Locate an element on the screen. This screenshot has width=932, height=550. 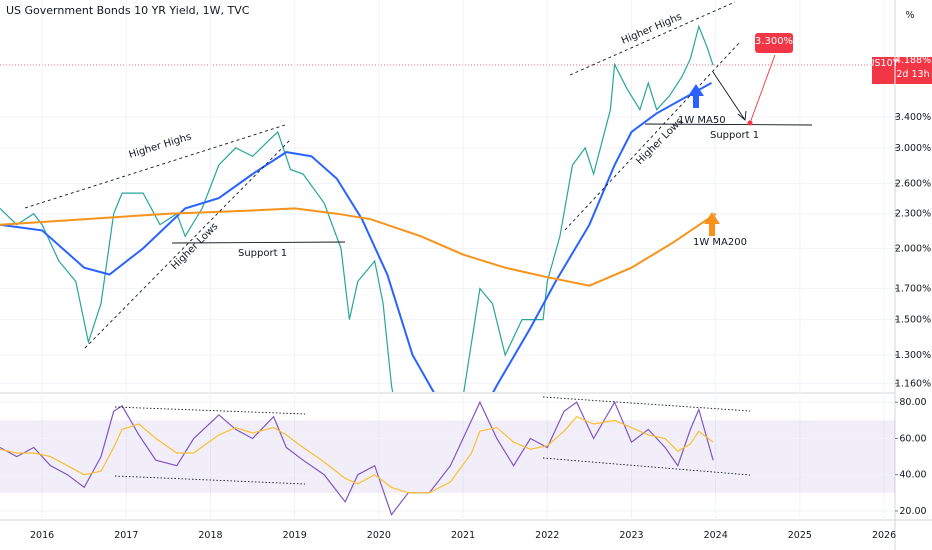
y-tick-label: 1.300% is located at coordinates (913, 355).